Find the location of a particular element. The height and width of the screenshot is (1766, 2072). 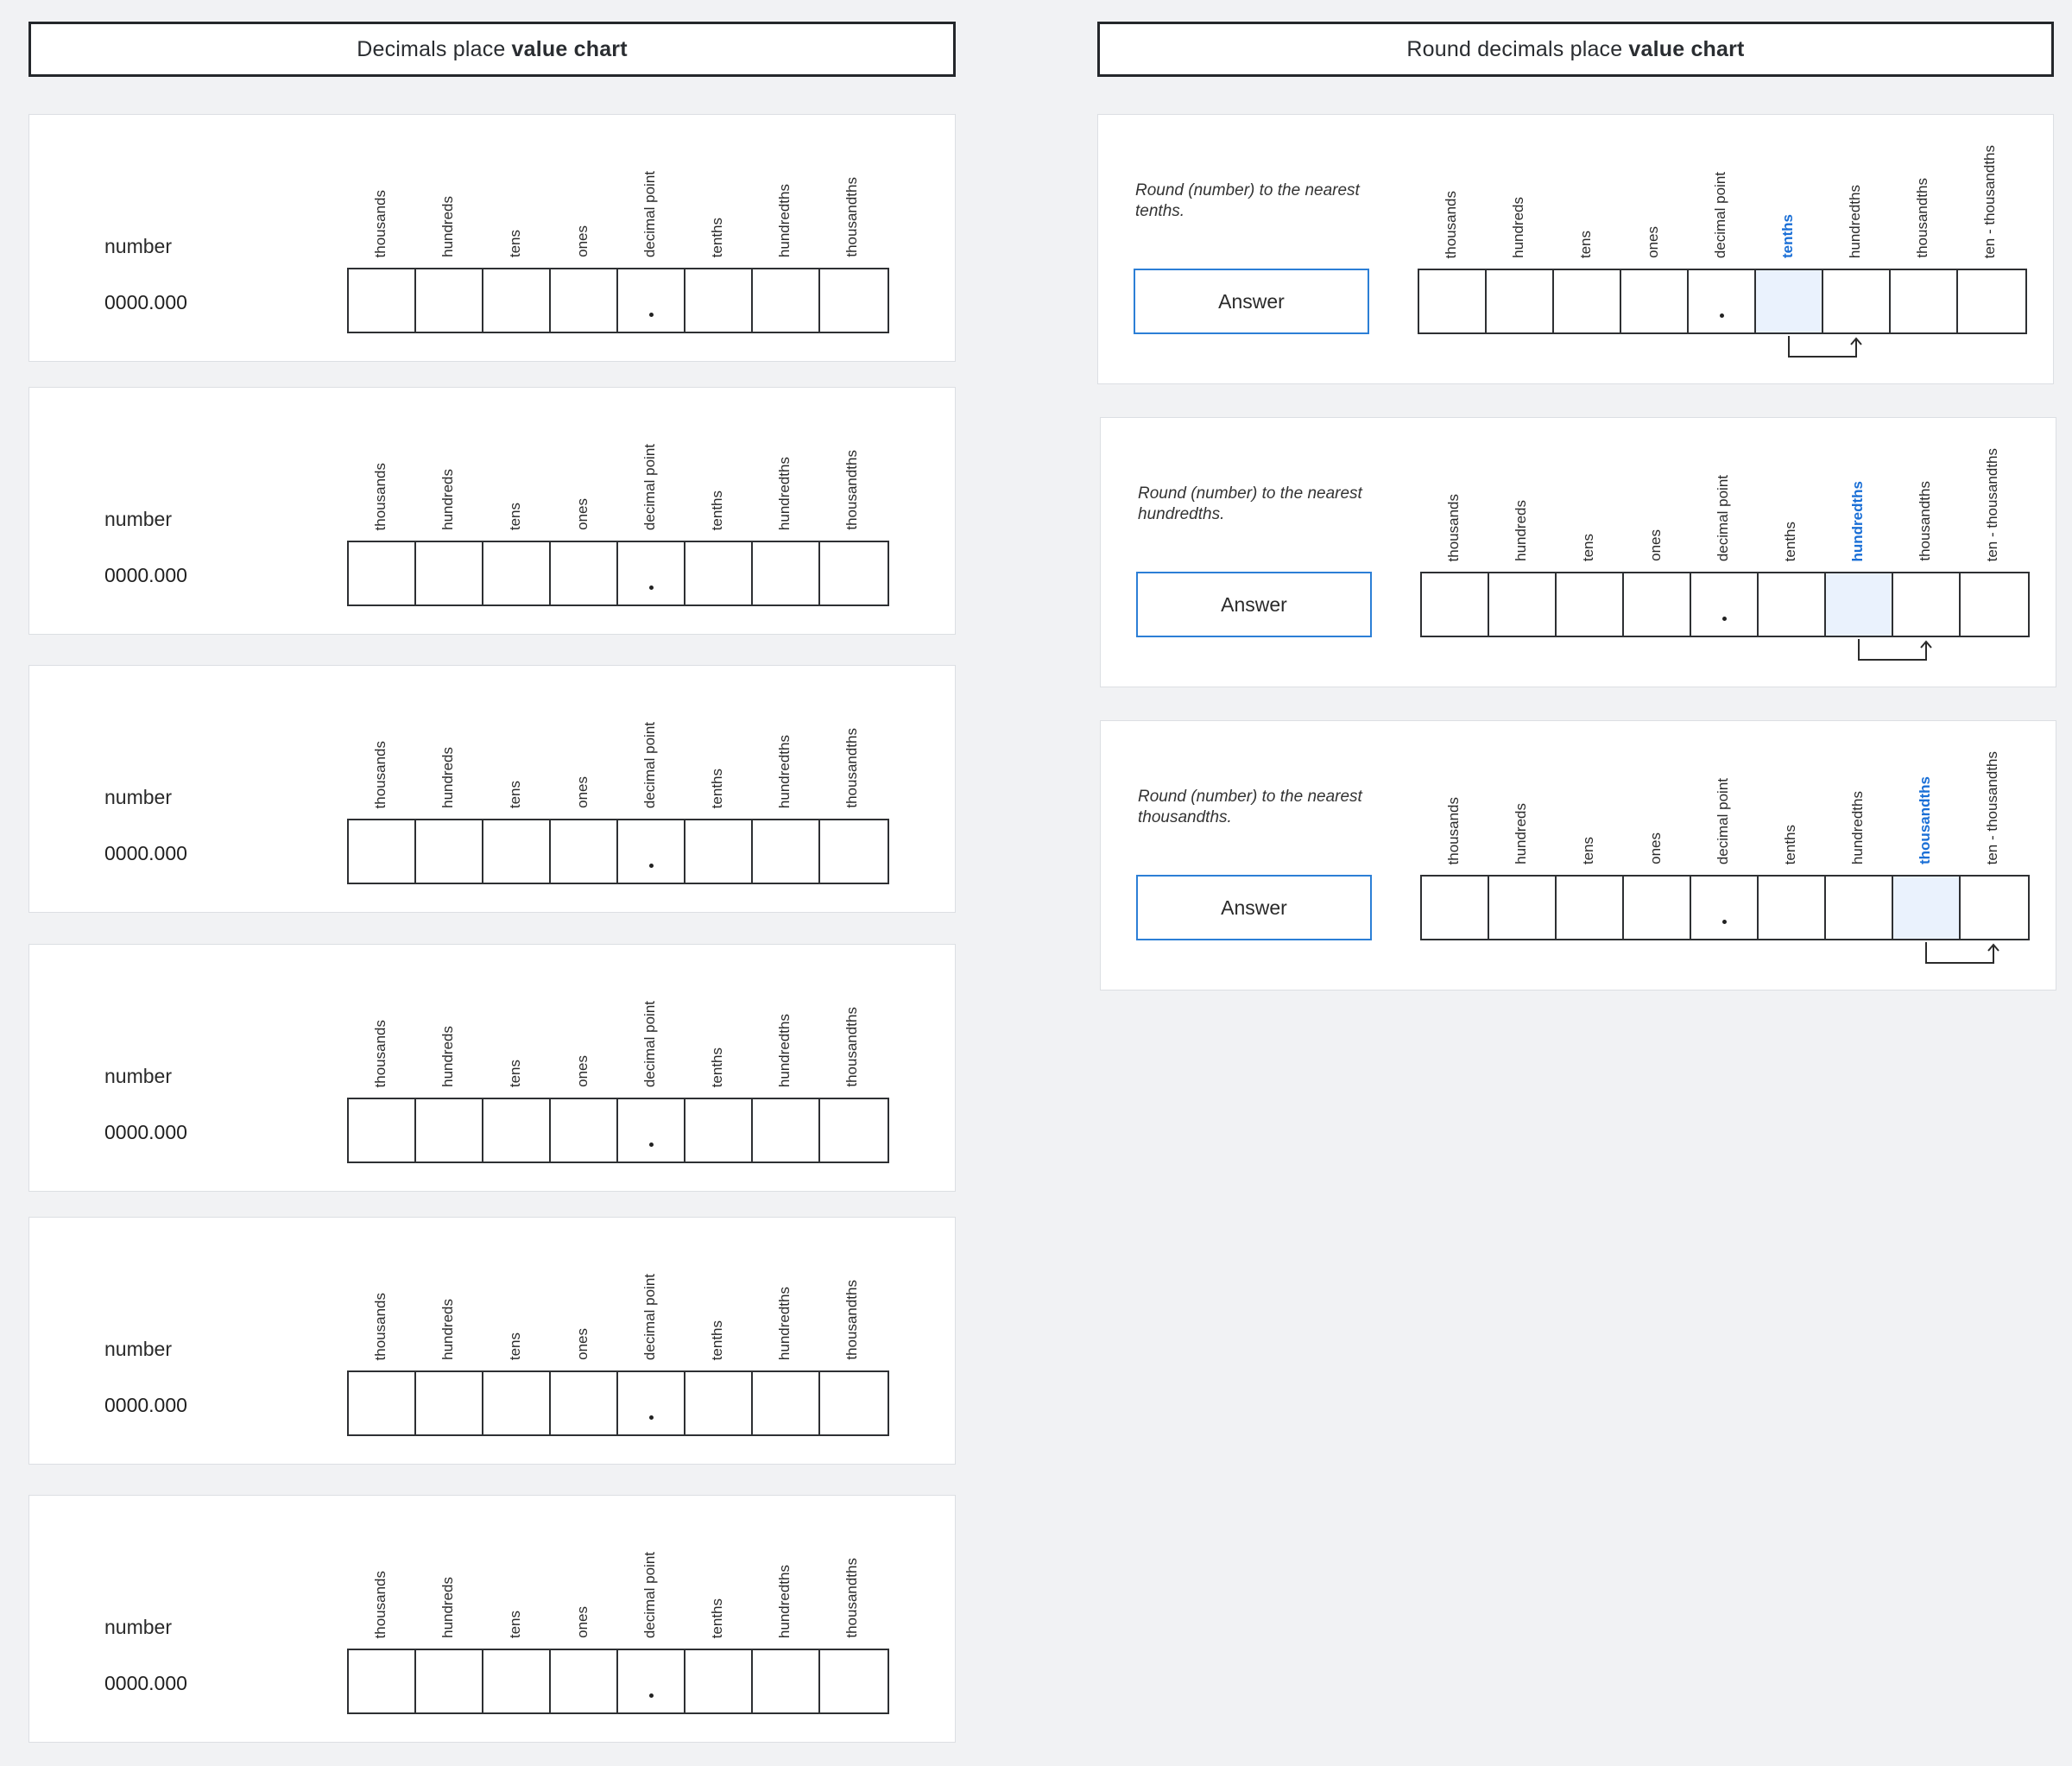

left-header-prefix: Decimals place is located at coordinates (431, 48).